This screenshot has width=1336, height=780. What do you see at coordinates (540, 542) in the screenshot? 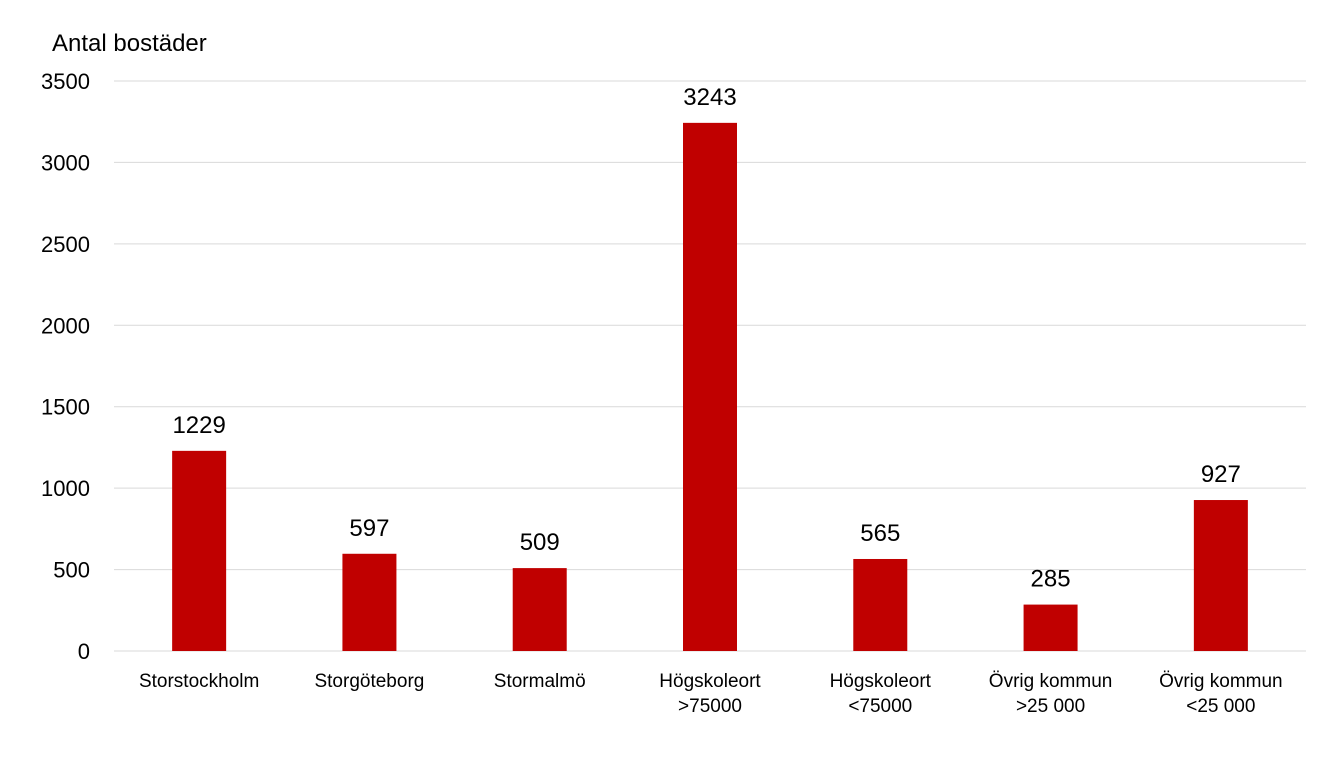
I see `data-label: 509` at bounding box center [540, 542].